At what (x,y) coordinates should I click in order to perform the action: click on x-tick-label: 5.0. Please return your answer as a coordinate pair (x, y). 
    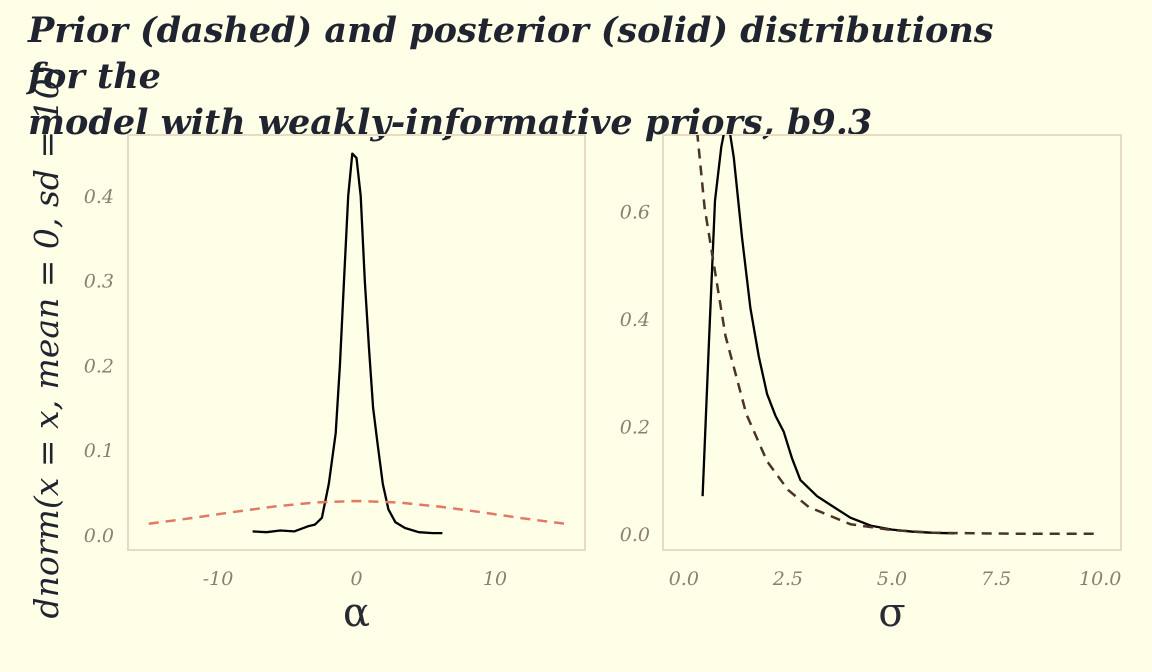
    Looking at the image, I should click on (892, 579).